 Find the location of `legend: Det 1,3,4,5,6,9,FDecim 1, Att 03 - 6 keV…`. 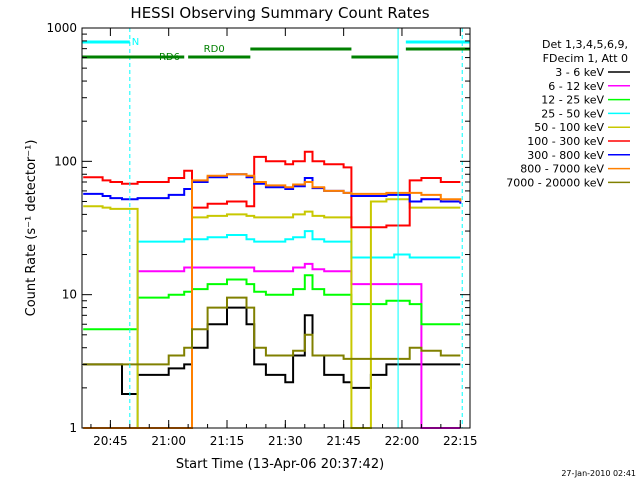

legend: Det 1,3,4,5,6,9,FDecim 1, Att 03 - 6 keV… is located at coordinates (568, 113).